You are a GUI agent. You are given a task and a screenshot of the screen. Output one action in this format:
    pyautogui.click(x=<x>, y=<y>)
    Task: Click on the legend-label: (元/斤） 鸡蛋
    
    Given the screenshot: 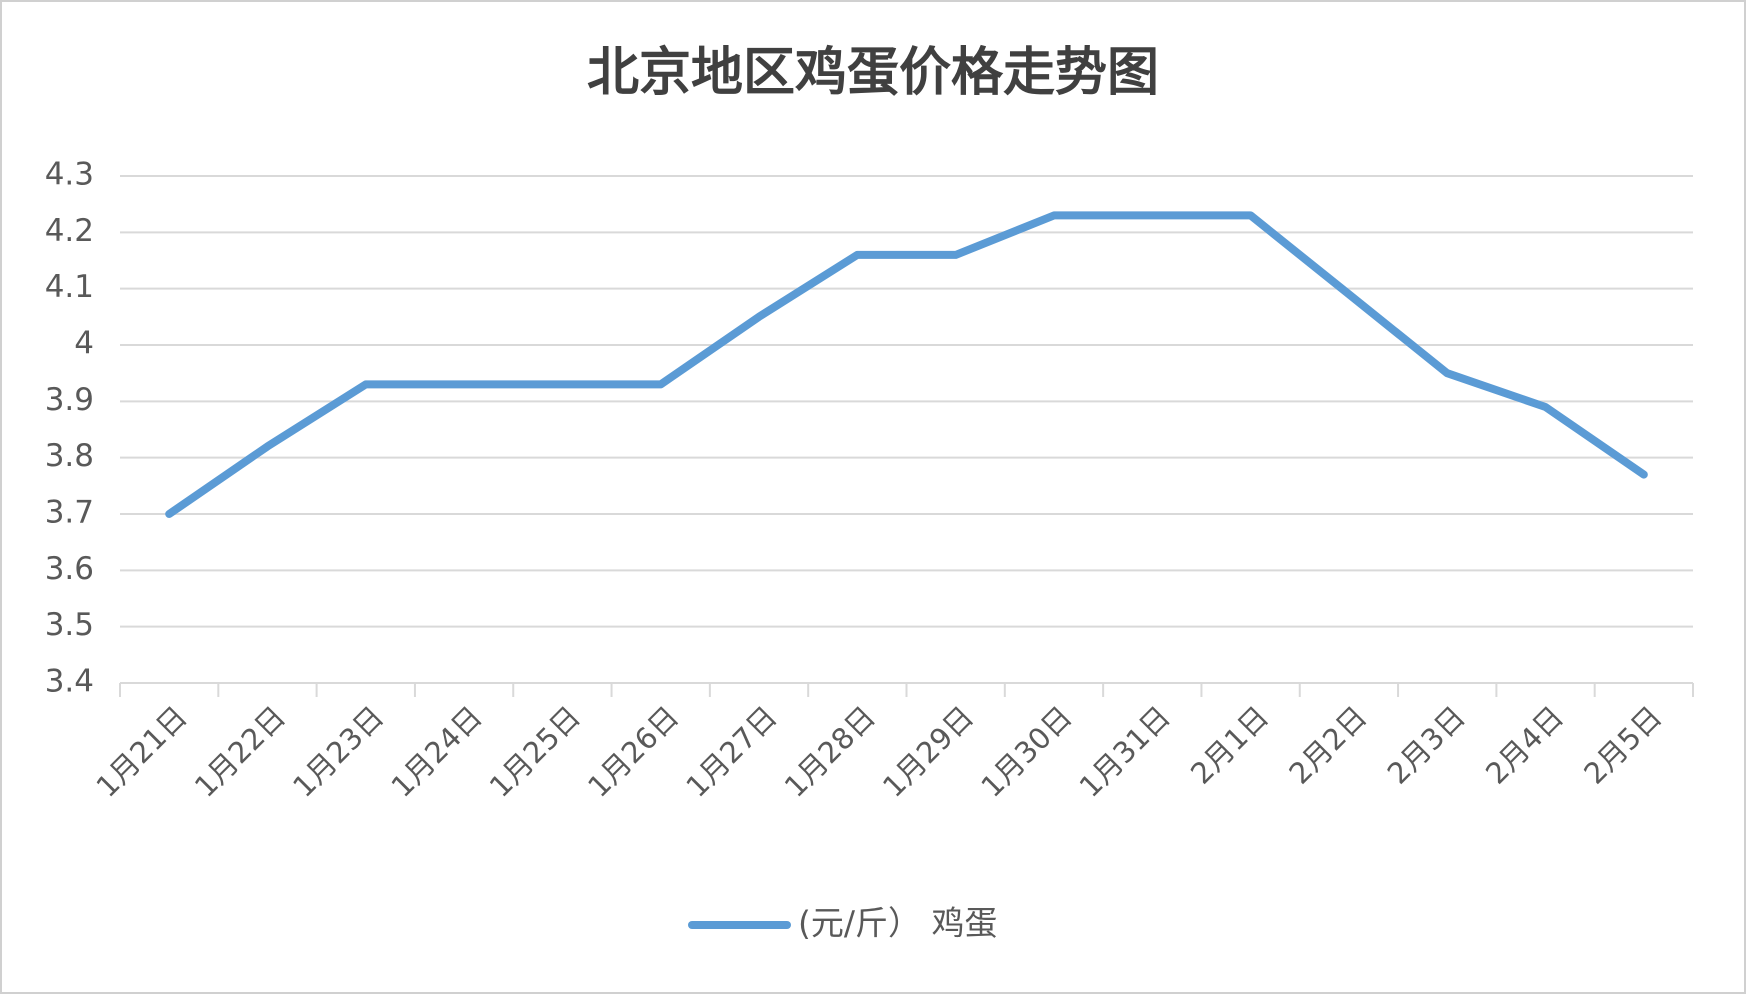 What is the action you would take?
    pyautogui.click(x=897, y=923)
    